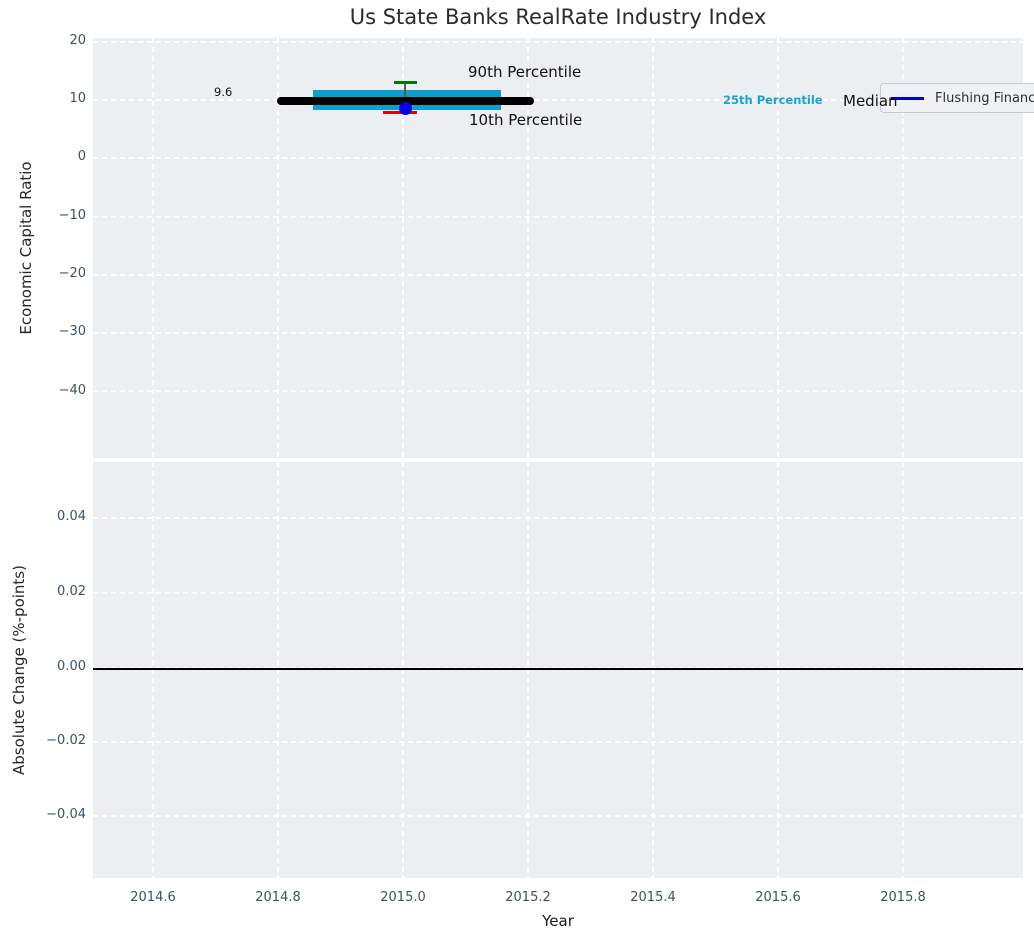 The height and width of the screenshot is (942, 1034). I want to click on ytick-label: −0.02, so click(66, 740).